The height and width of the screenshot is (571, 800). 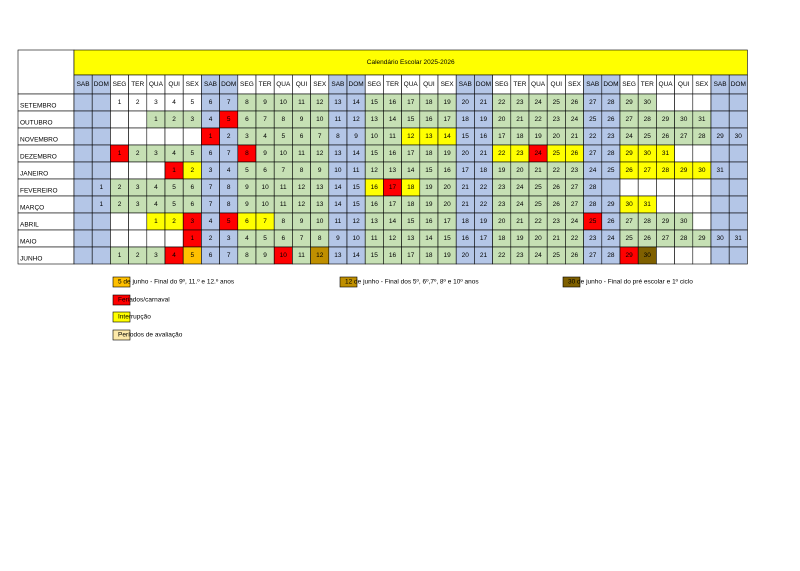 I want to click on day-number: 18, so click(x=411, y=204).